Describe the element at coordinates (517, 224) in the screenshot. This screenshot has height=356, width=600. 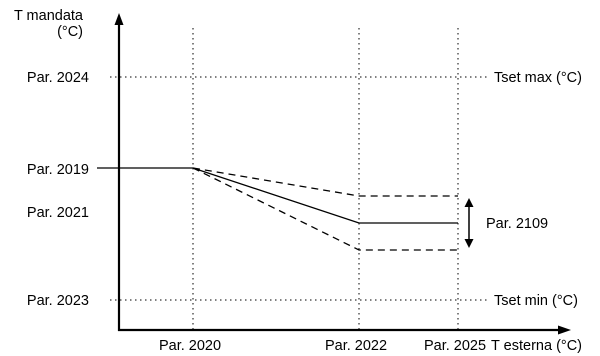
I see `par-2109-label: Par. 2109` at that location.